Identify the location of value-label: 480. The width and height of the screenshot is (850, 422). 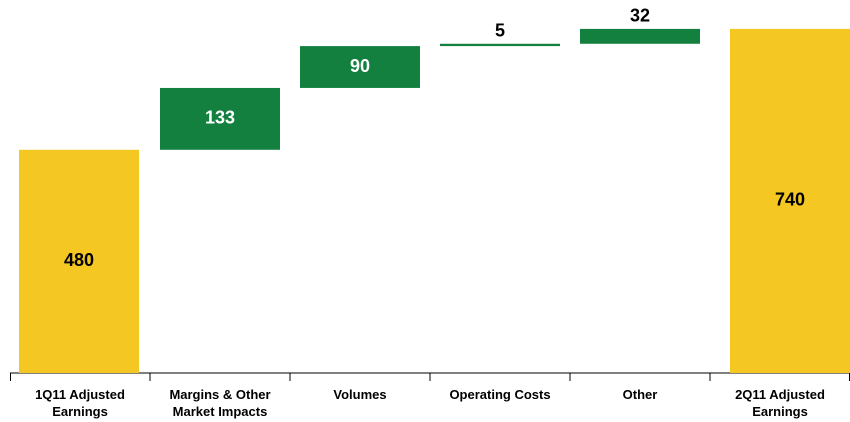
(79, 260).